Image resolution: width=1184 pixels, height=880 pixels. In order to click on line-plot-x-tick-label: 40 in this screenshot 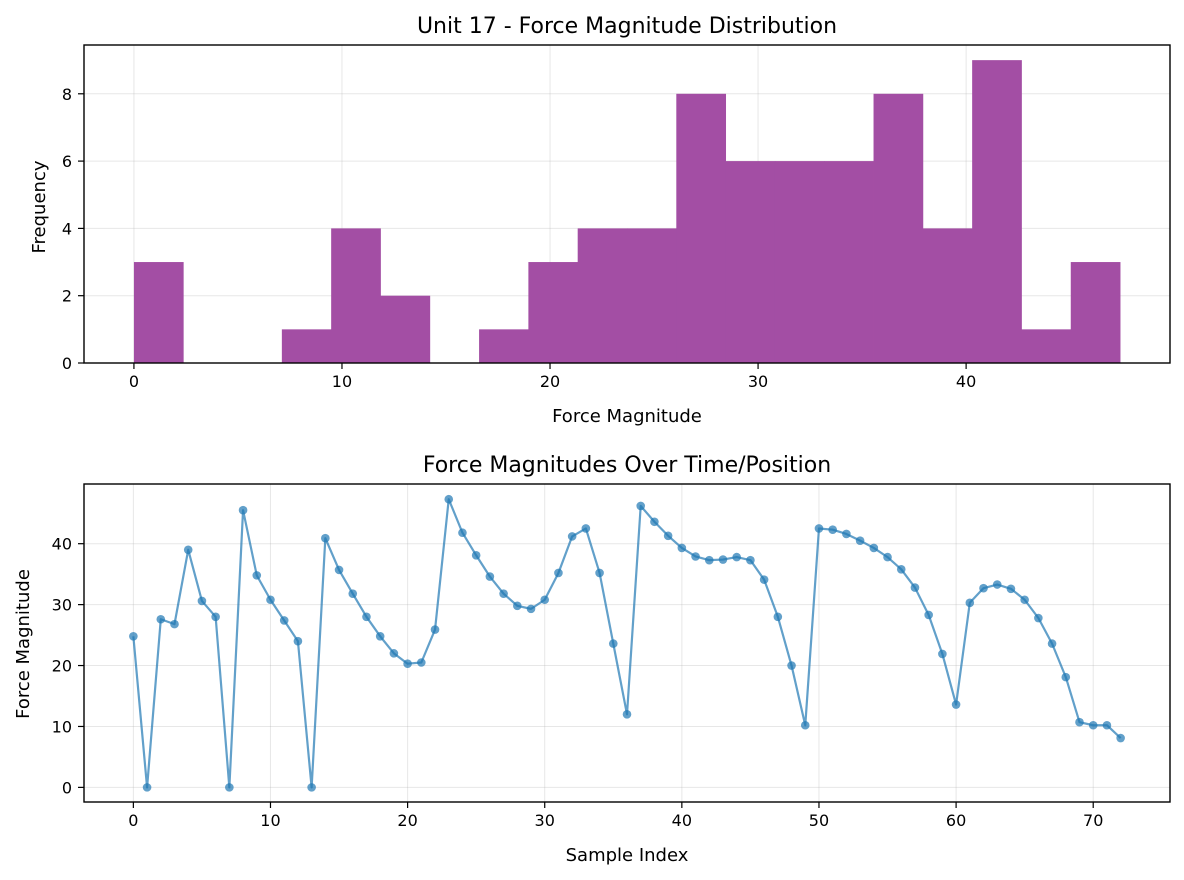, I will do `click(682, 820)`.